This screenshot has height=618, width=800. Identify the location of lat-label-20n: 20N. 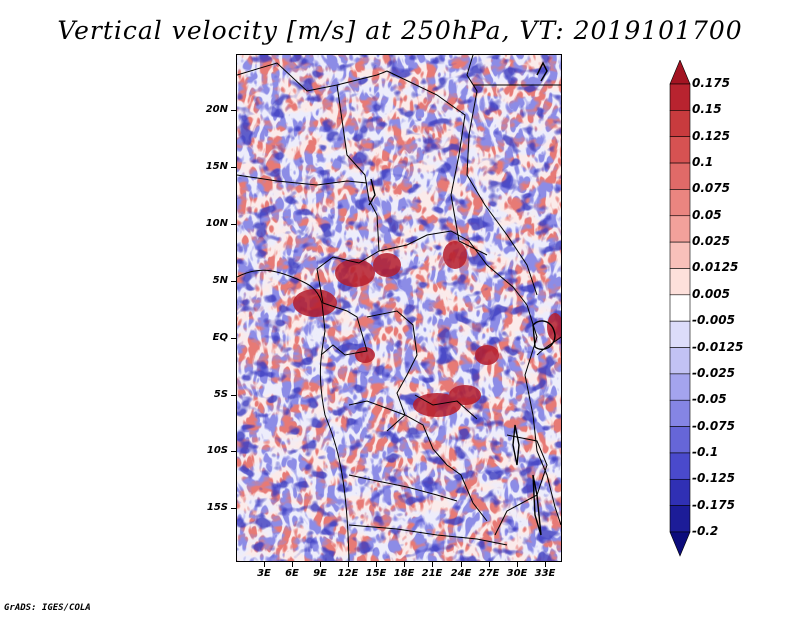
(216, 109).